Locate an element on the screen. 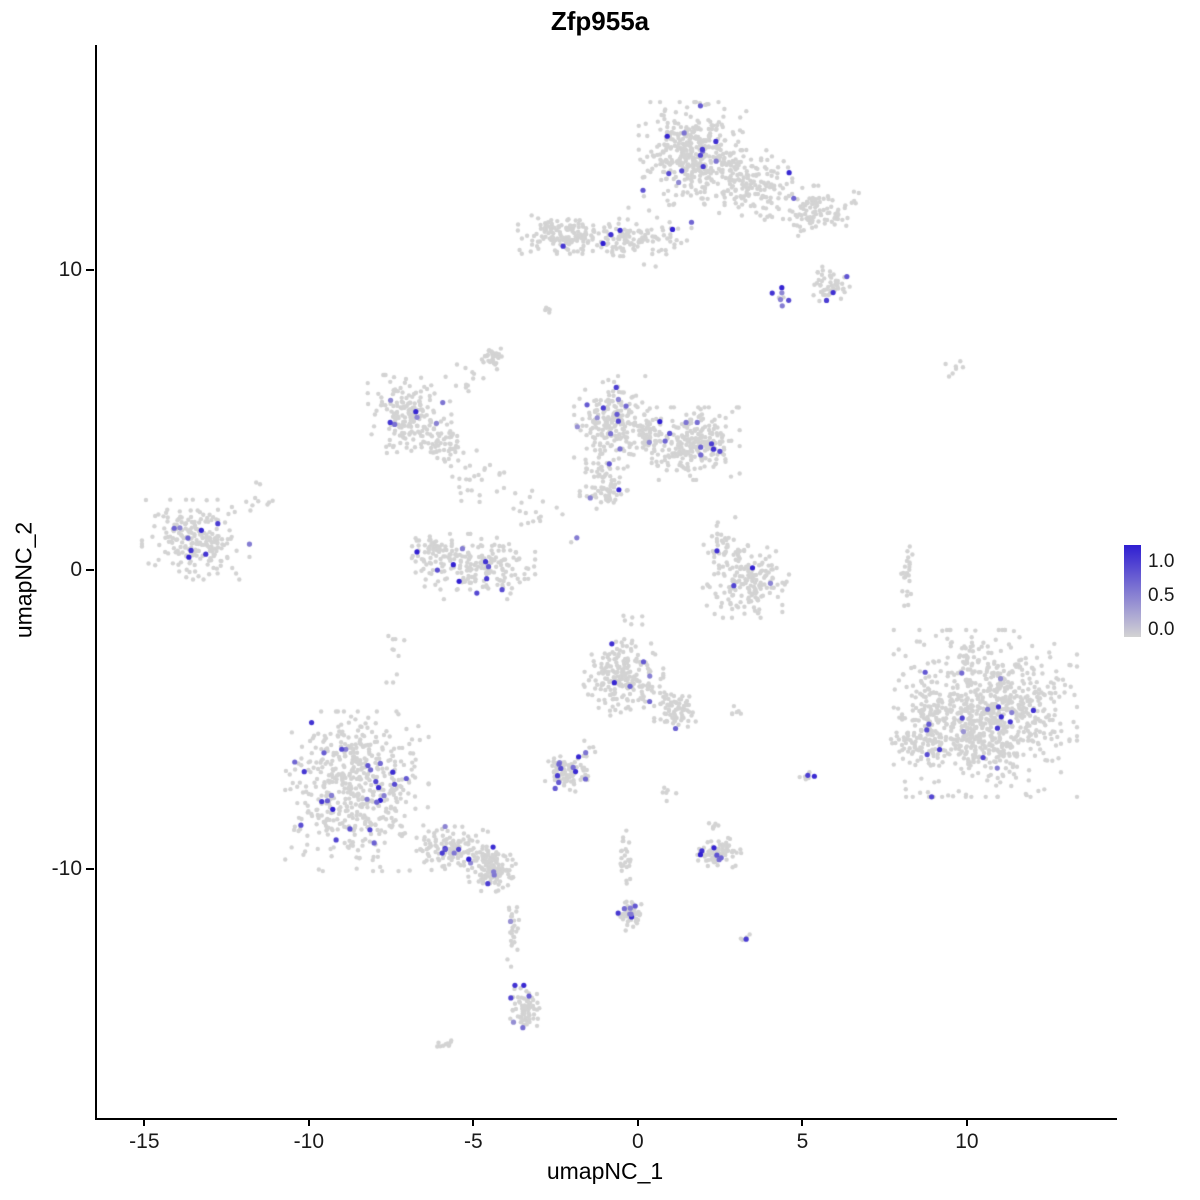 This screenshot has height=1200, width=1200. x-tick-label: -10 is located at coordinates (309, 1141).